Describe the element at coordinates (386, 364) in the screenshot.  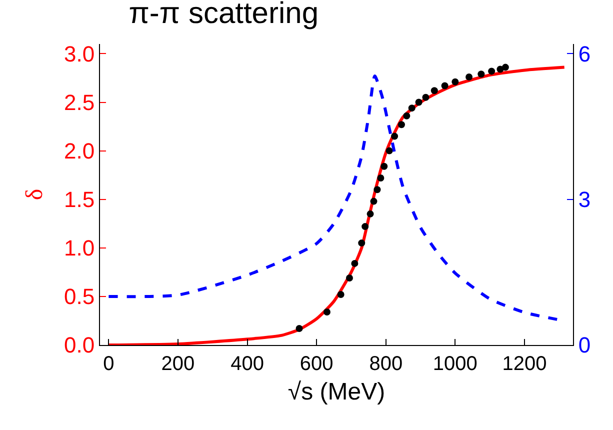
I see `x-tick-label: 800` at that location.